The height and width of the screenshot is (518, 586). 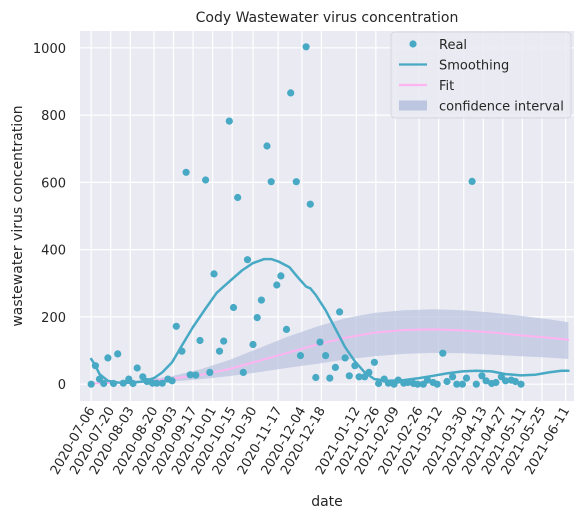 What do you see at coordinates (49, 217) in the screenshot?
I see `y-axis-ticks: 0 200 400 600 800 1000` at bounding box center [49, 217].